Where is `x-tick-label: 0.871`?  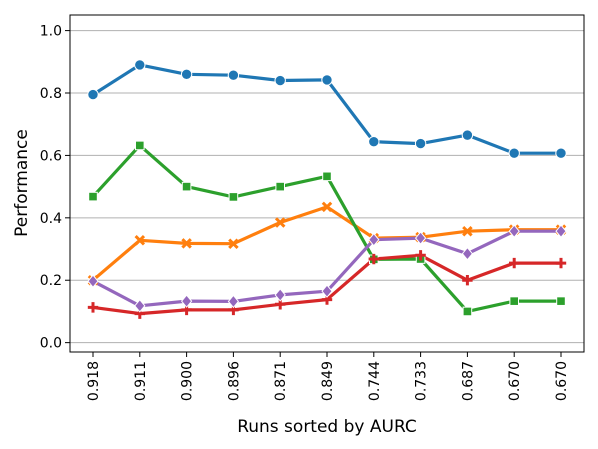
x-tick-label: 0.871 is located at coordinates (281, 381).